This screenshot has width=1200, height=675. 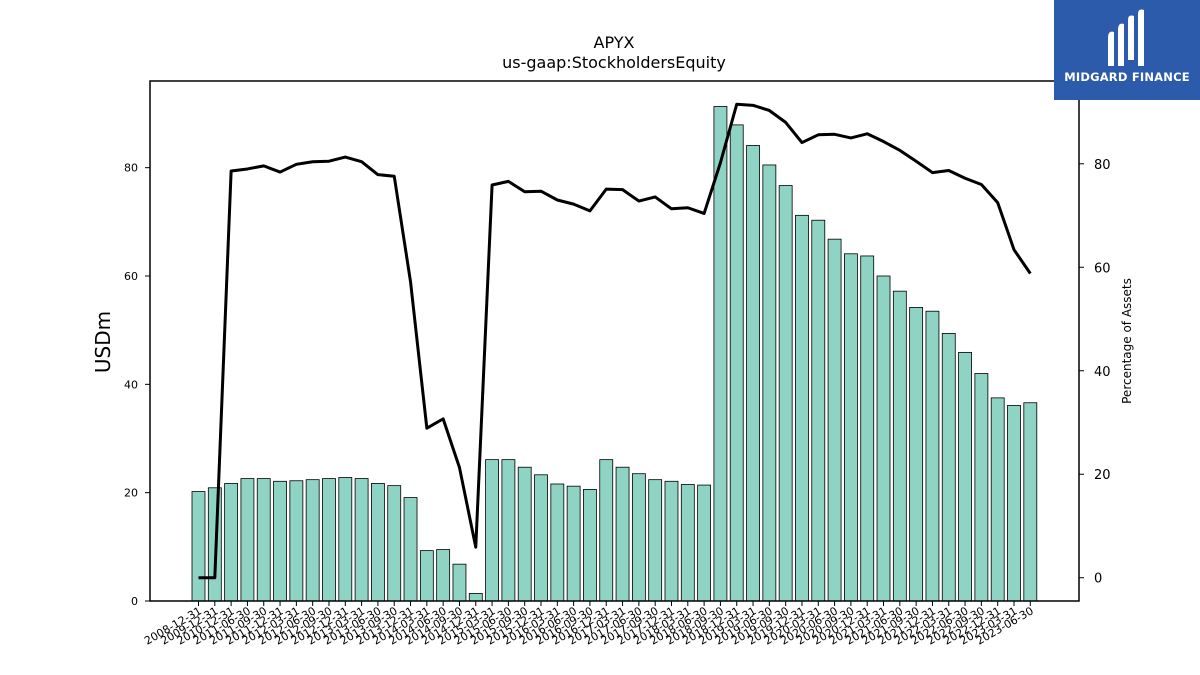 What do you see at coordinates (1126, 38) in the screenshot?
I see `midgard-logo-icon` at bounding box center [1126, 38].